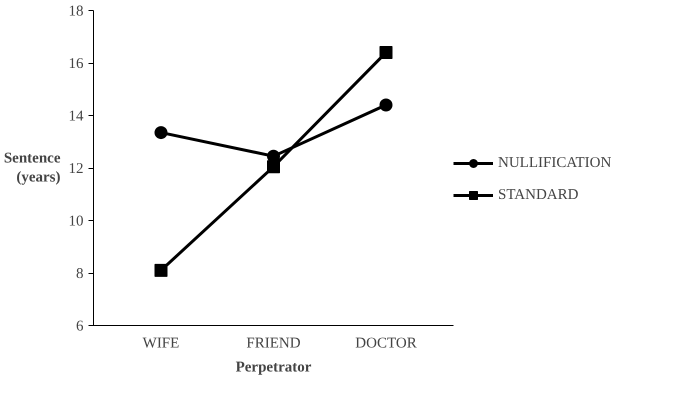 The image size is (684, 402). What do you see at coordinates (273, 344) in the screenshot?
I see `x-tick-label: FRIEND` at bounding box center [273, 344].